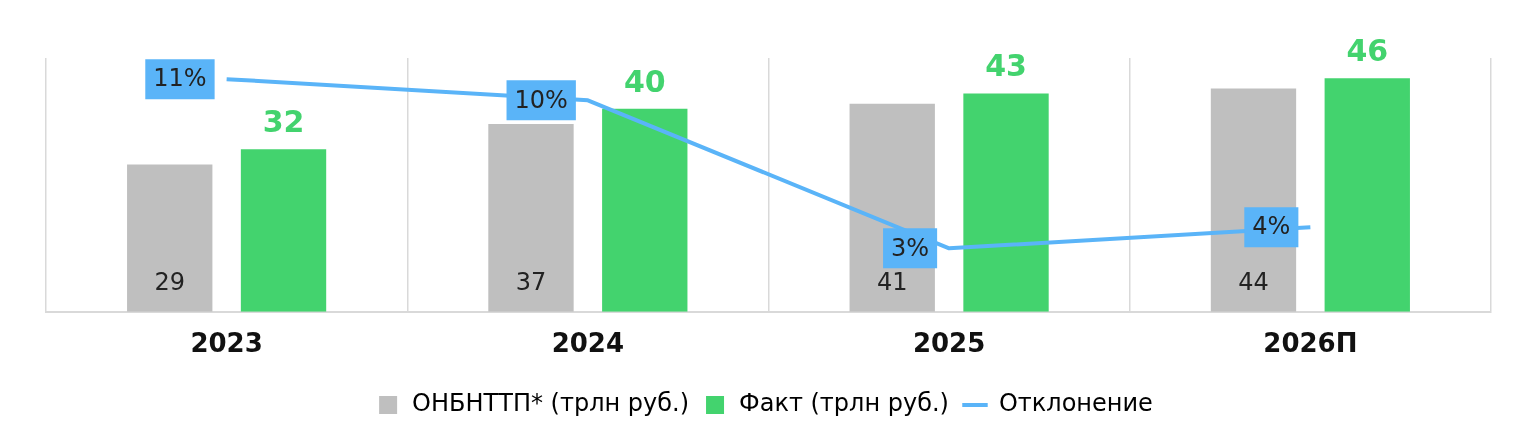 Image resolution: width=1529 pixels, height=435 pixels. Describe the element at coordinates (1253, 282) in the screenshot. I see `data-label: 44` at that location.